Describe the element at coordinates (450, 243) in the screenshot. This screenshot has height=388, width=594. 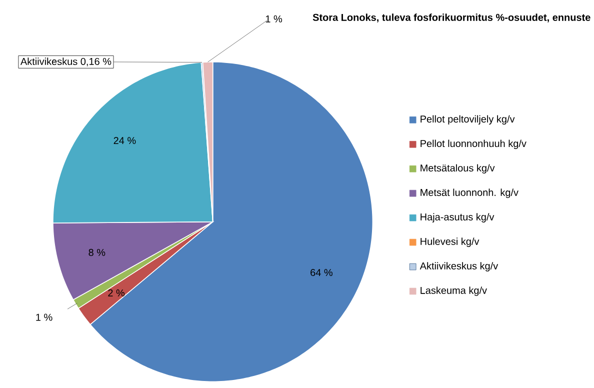
I see `legend-label: Hulevesi kg/v` at that location.